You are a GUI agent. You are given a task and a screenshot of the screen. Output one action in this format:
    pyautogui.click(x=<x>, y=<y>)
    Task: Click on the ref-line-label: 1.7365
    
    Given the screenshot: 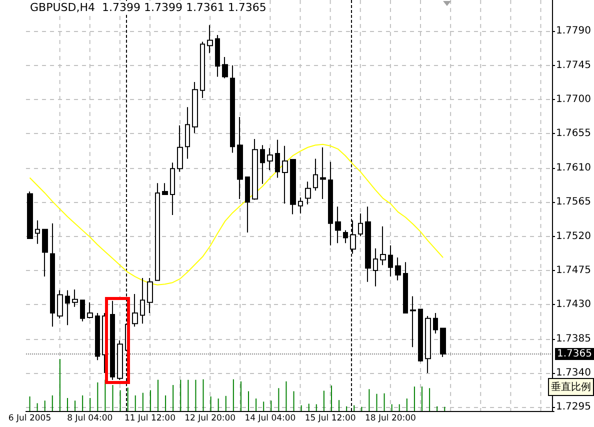 What is the action you would take?
    pyautogui.click(x=574, y=354)
    